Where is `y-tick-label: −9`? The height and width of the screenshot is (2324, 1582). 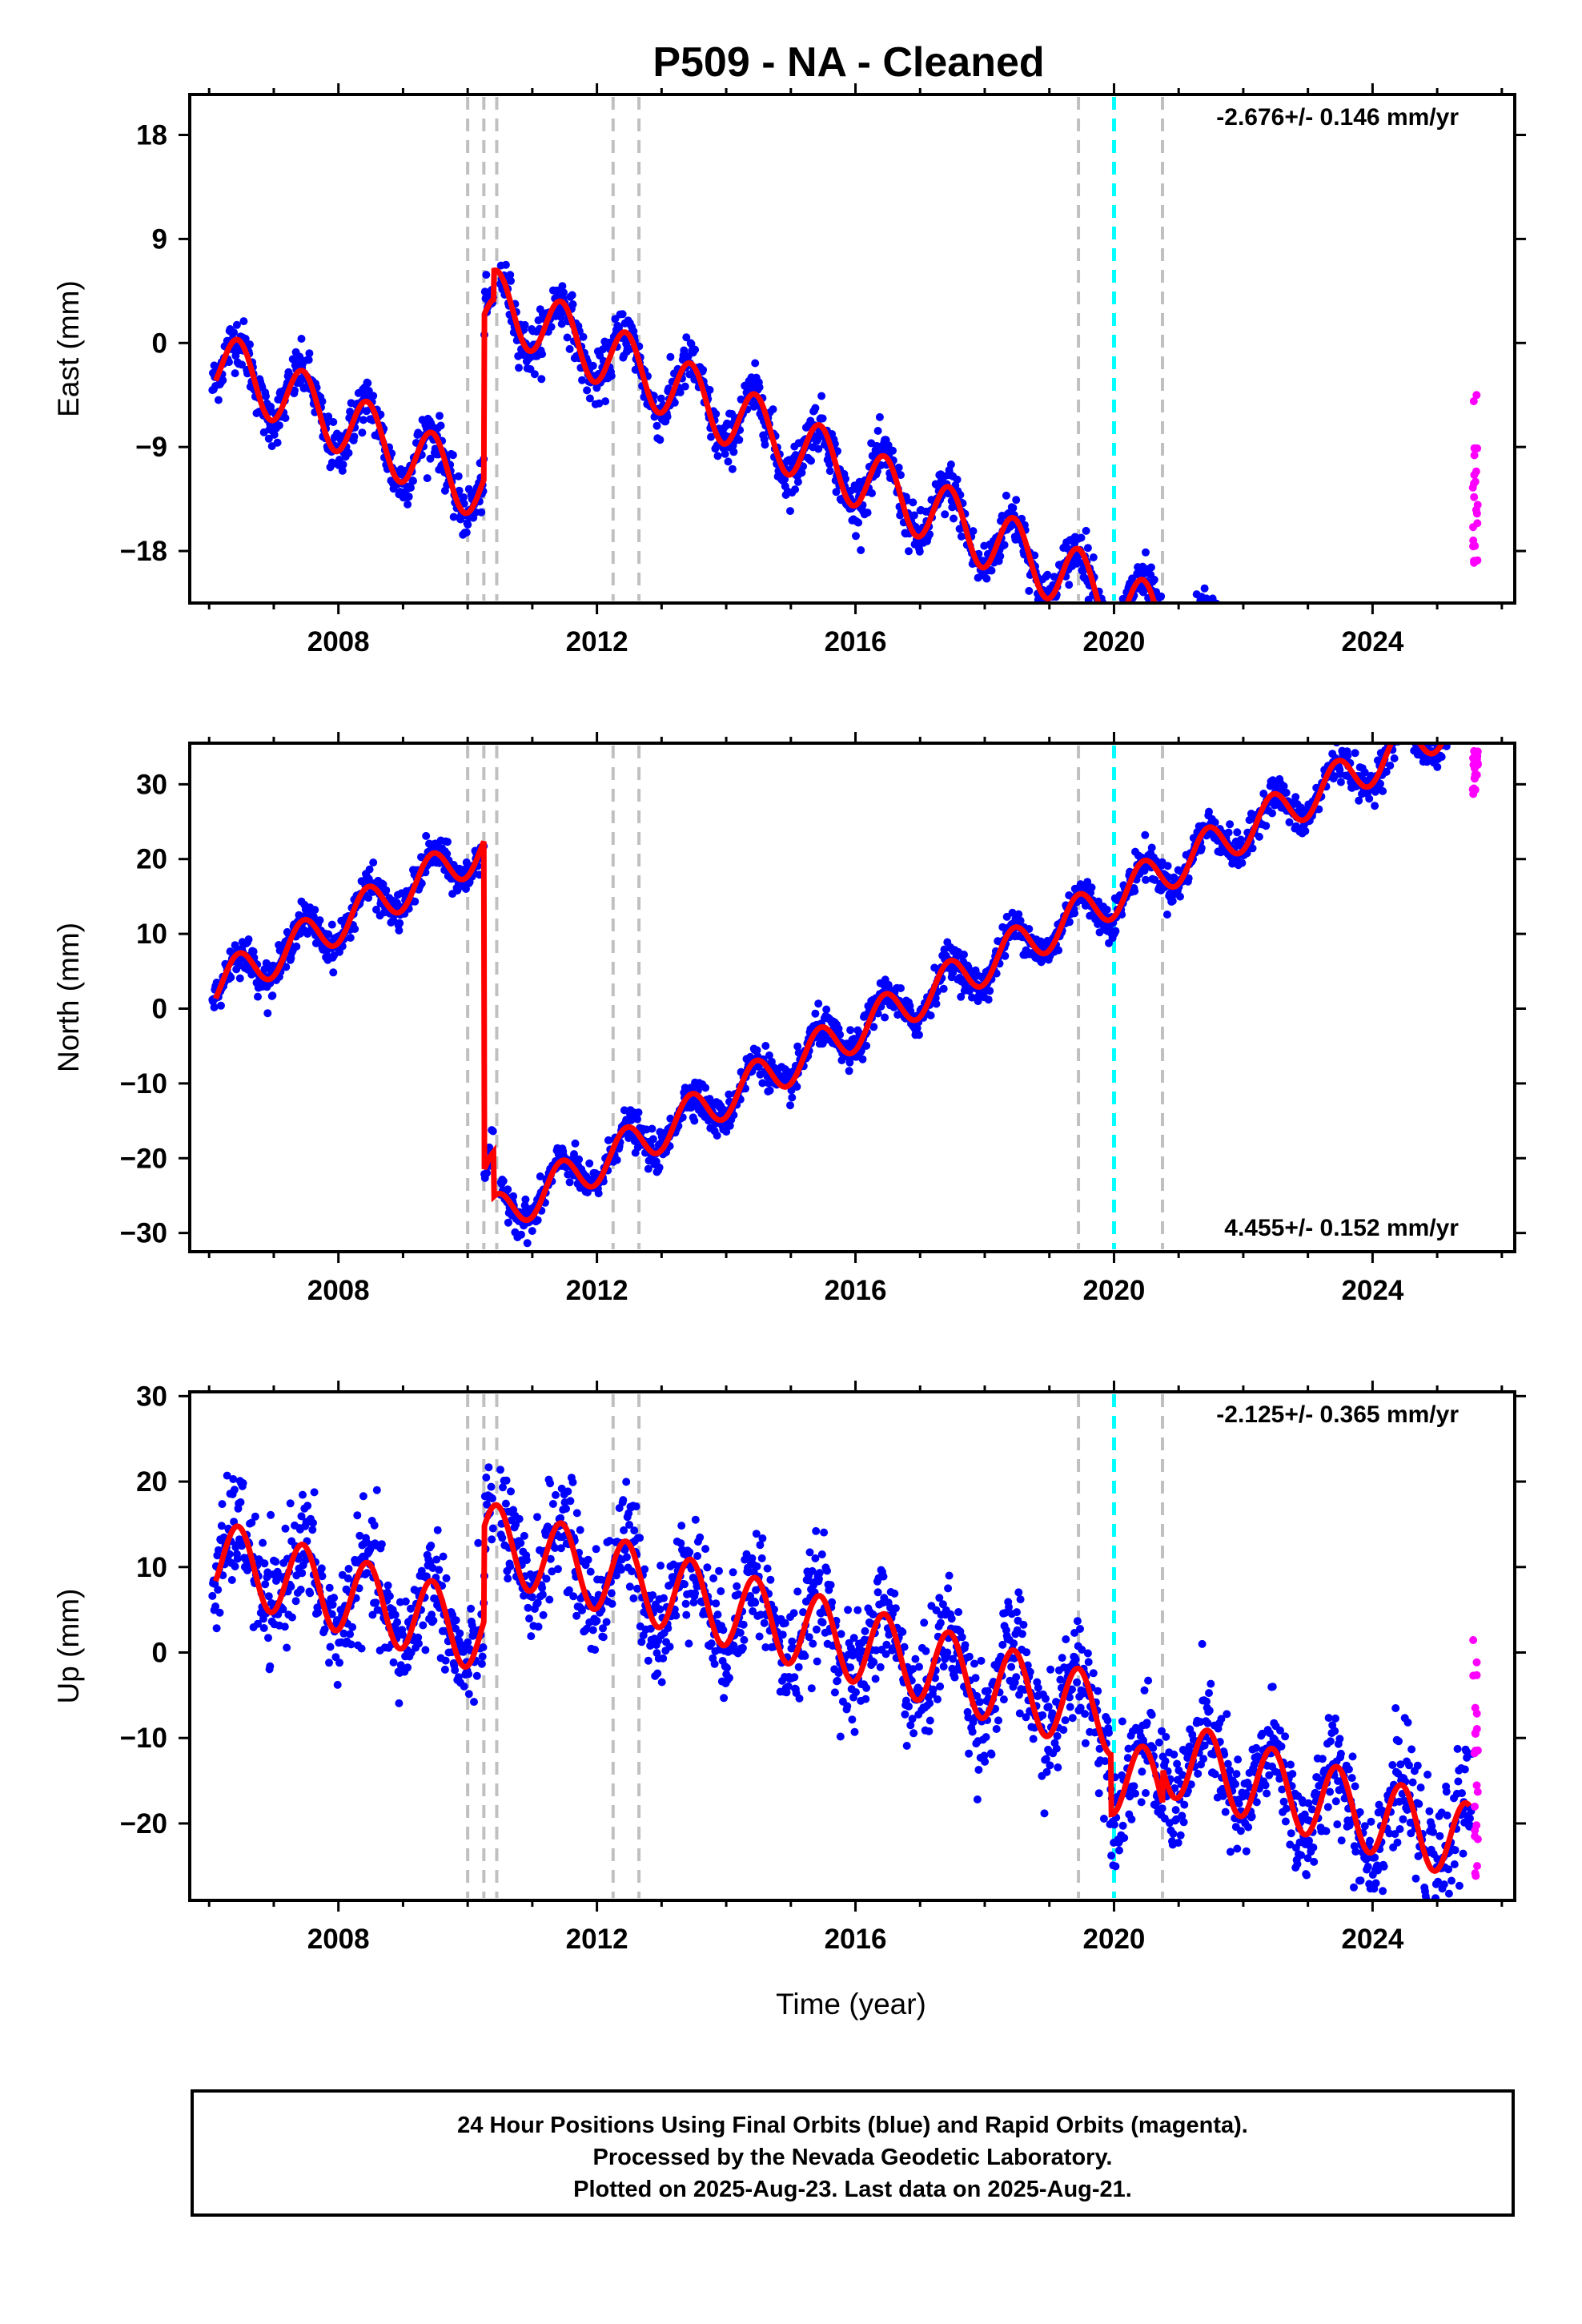
y-tick-label: −9 is located at coordinates (151, 447).